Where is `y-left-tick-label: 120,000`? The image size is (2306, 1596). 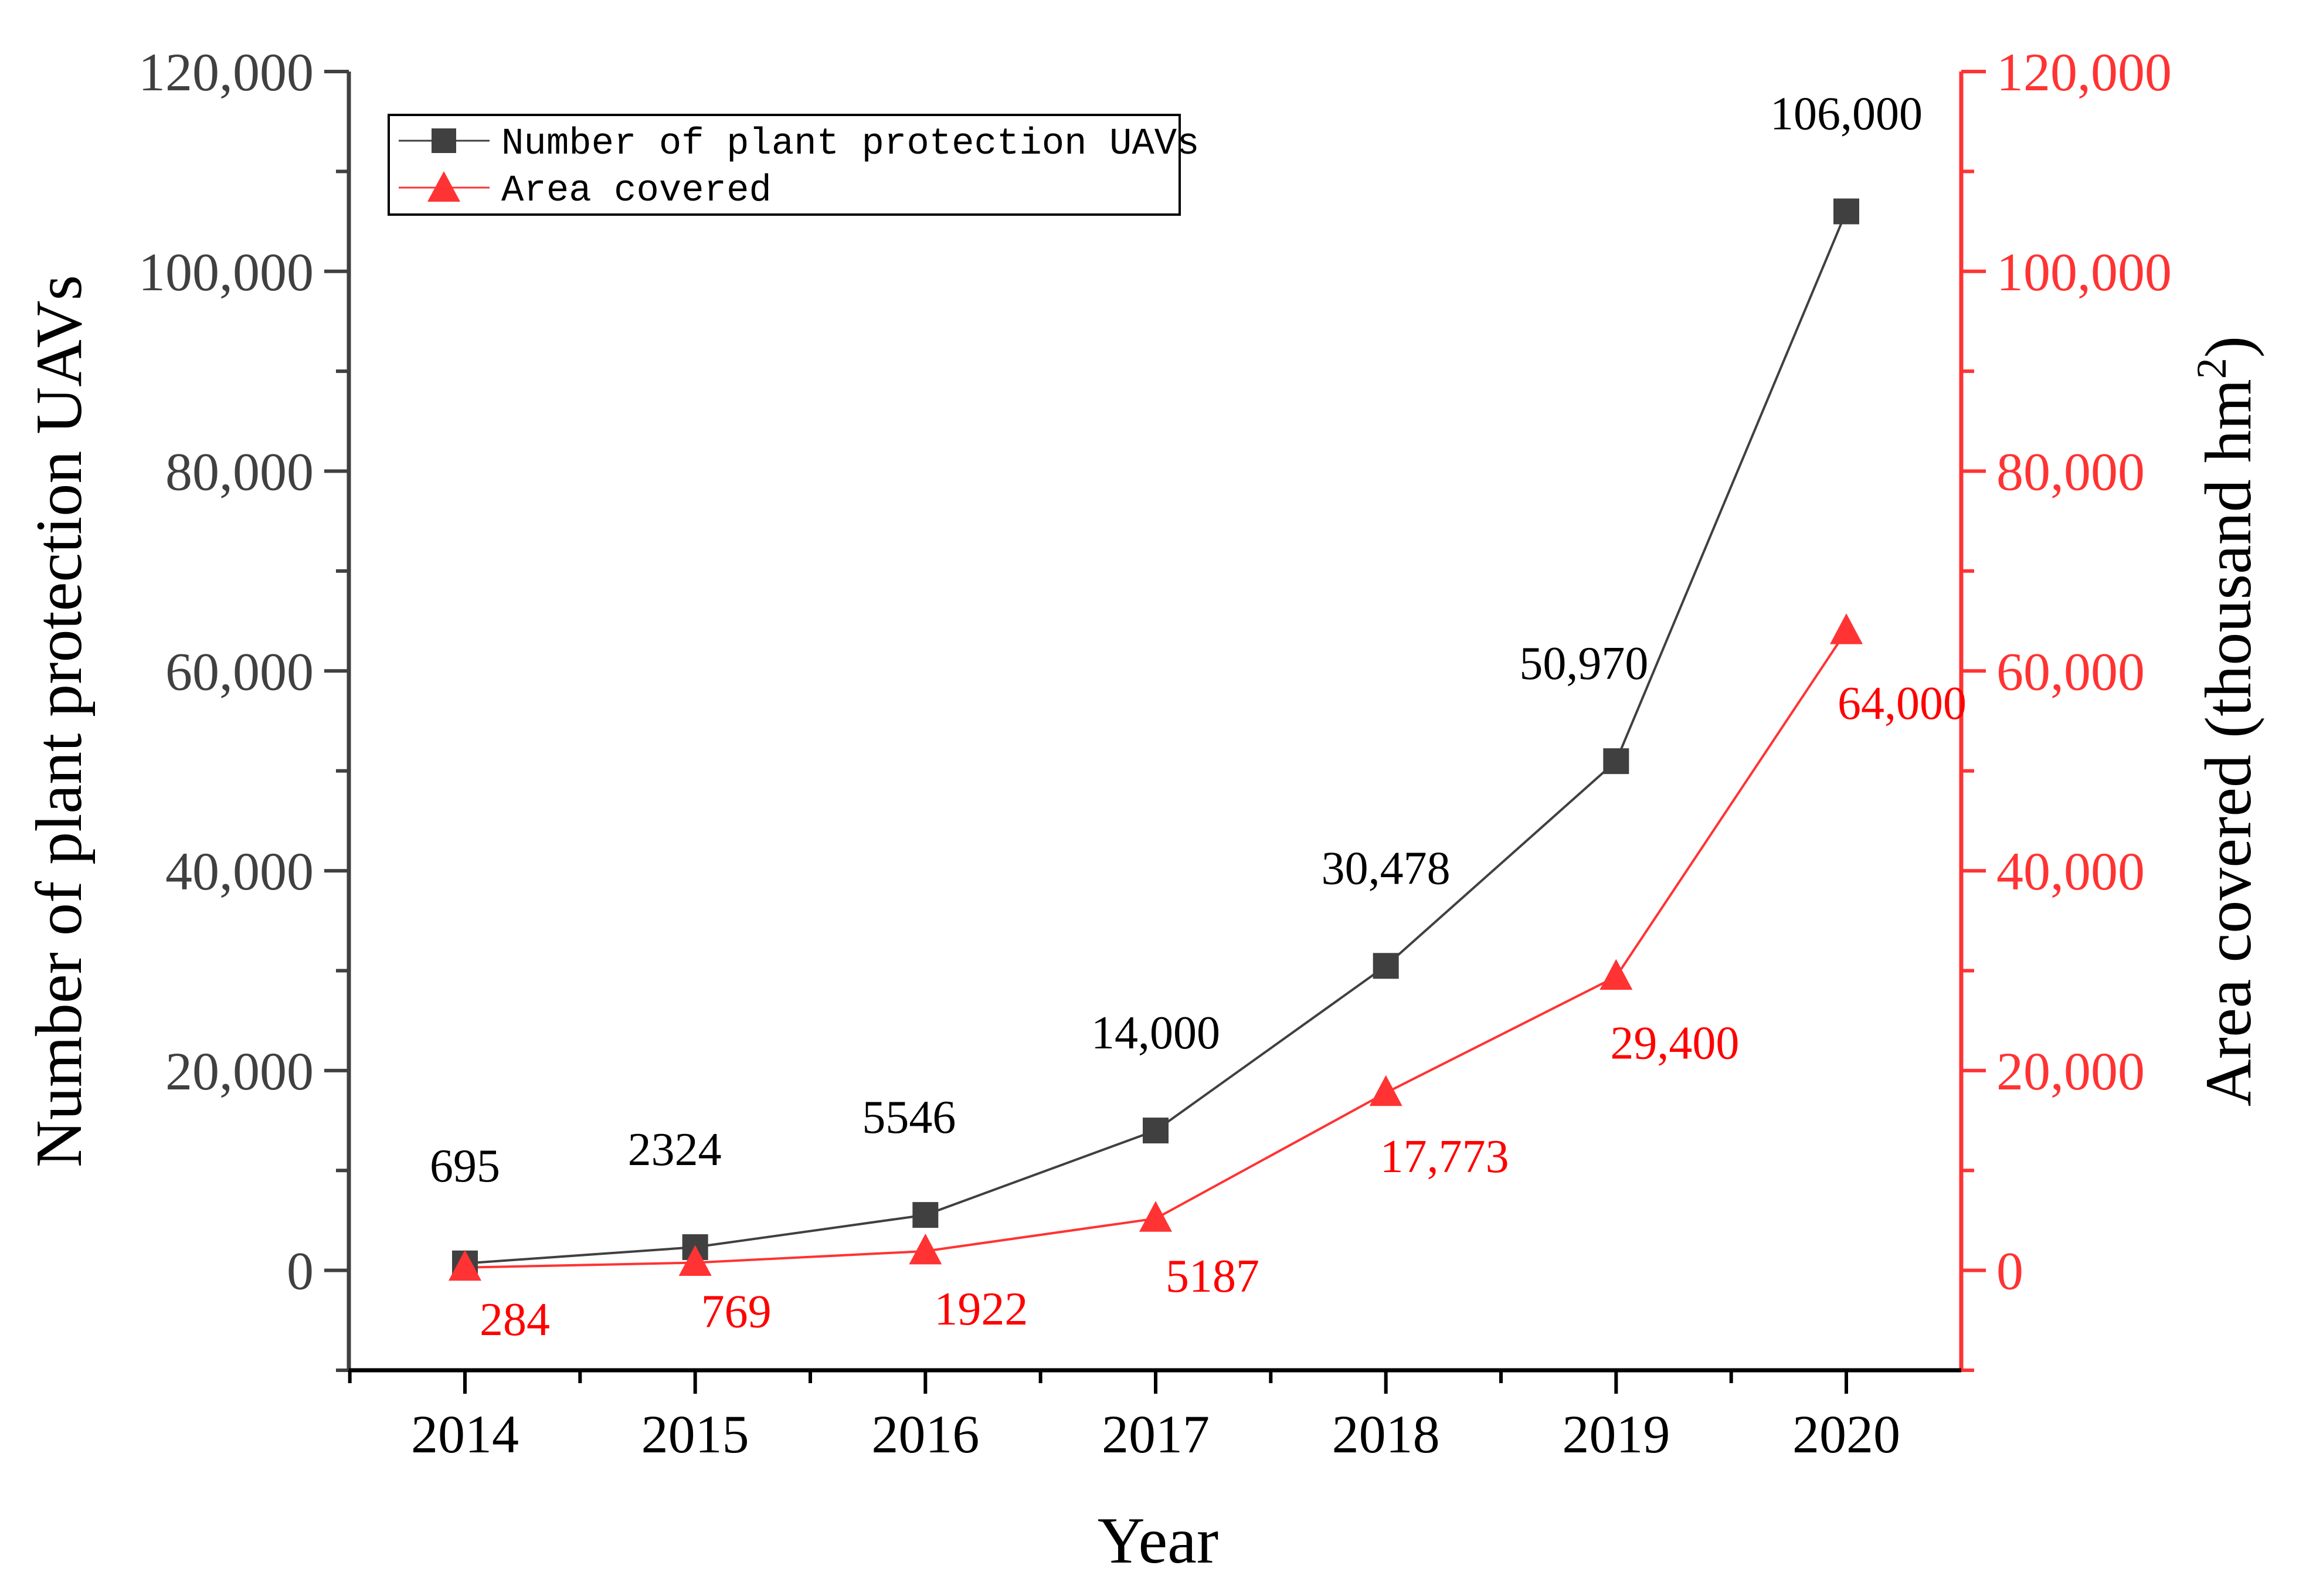 y-left-tick-label: 120,000 is located at coordinates (226, 72).